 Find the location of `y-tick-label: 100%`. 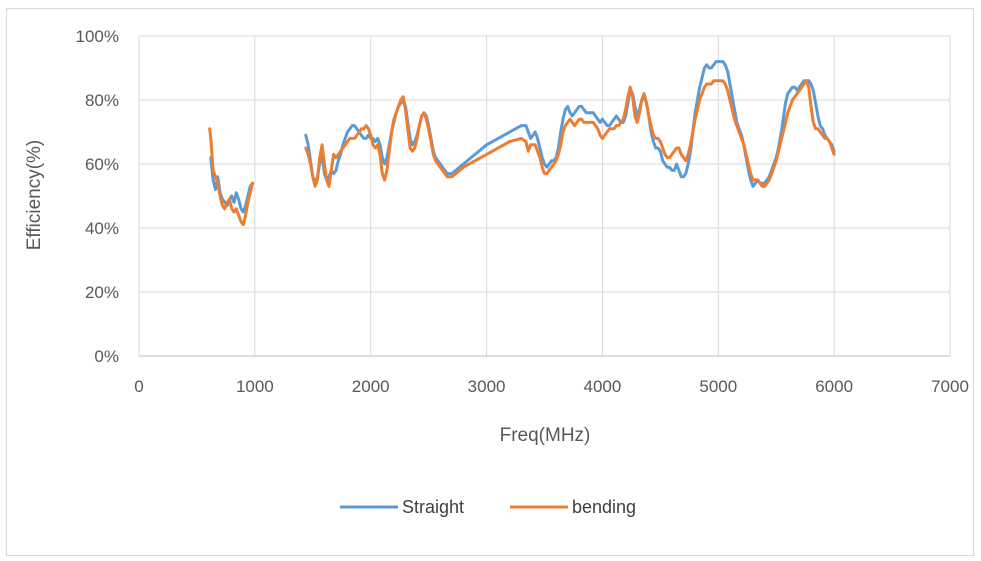

y-tick-label: 100% is located at coordinates (97, 36).